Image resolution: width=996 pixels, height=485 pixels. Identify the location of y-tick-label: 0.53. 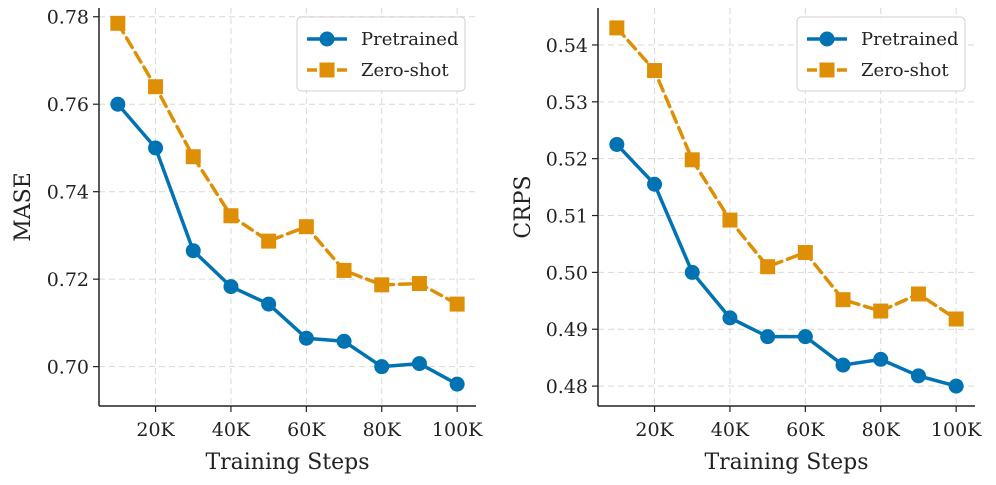
(567, 103).